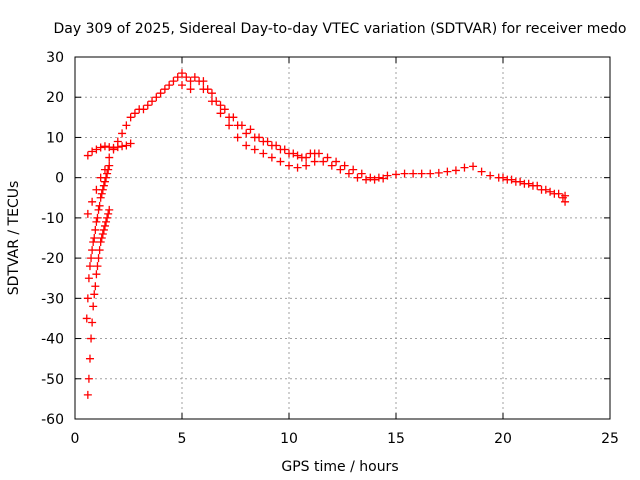  I want to click on y-tick-label: -20, so click(52, 259).